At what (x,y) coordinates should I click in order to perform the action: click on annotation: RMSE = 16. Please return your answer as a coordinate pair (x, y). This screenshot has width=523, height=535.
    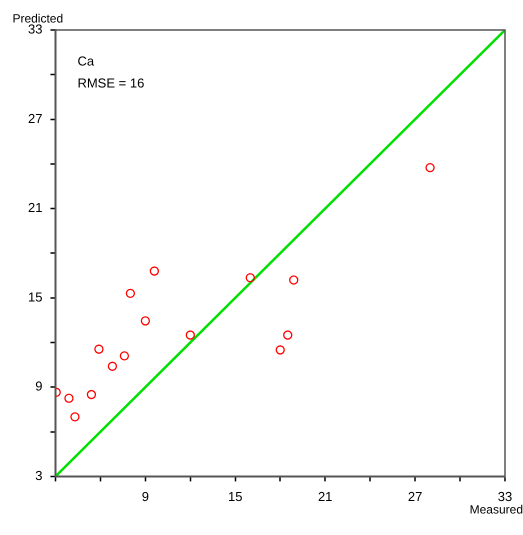
    Looking at the image, I should click on (110, 83).